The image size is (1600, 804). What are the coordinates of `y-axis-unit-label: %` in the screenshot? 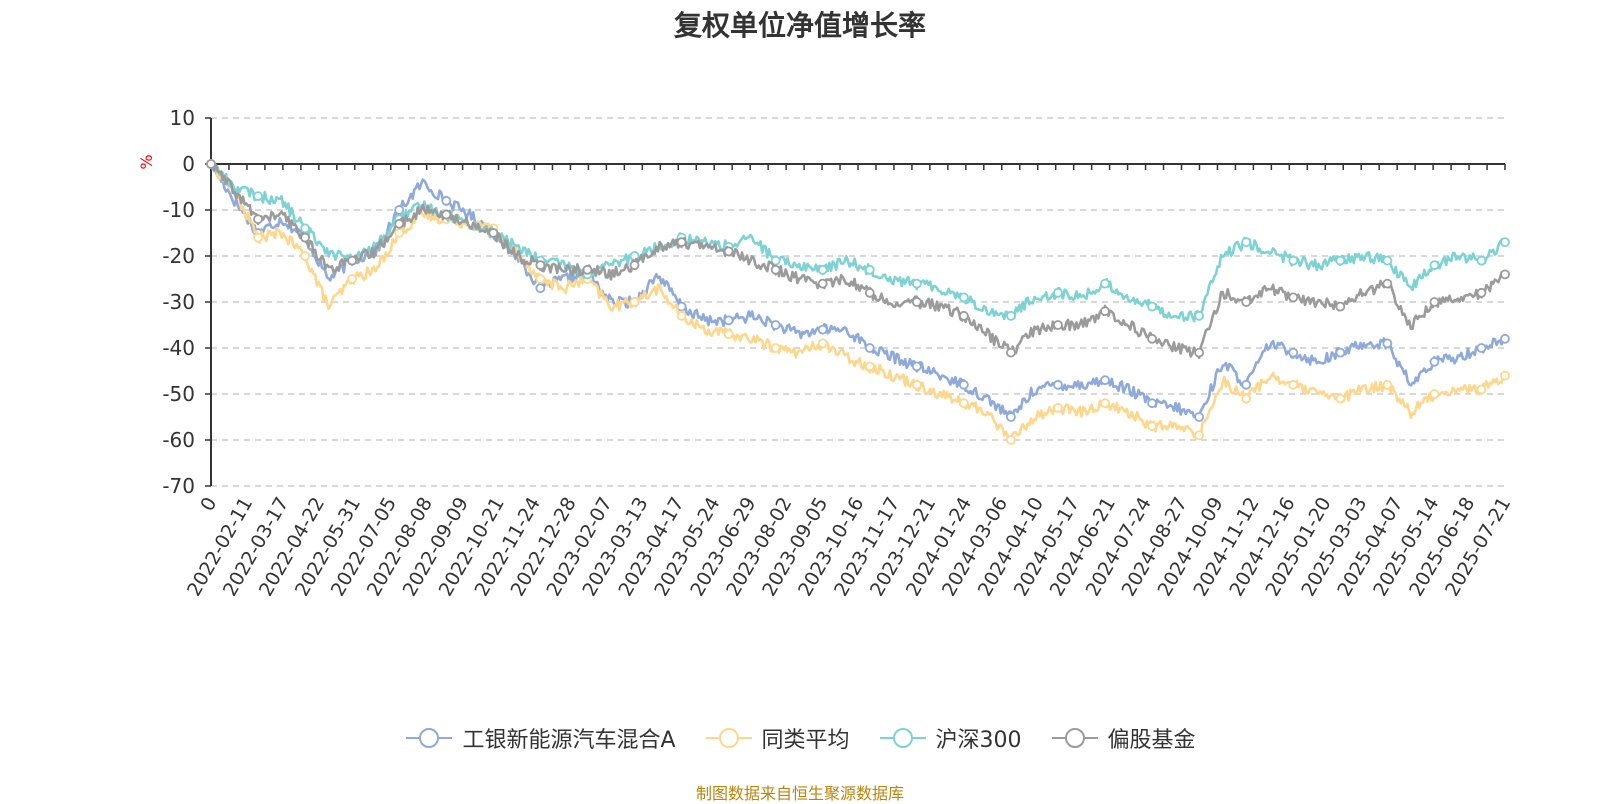 It's located at (146, 161).